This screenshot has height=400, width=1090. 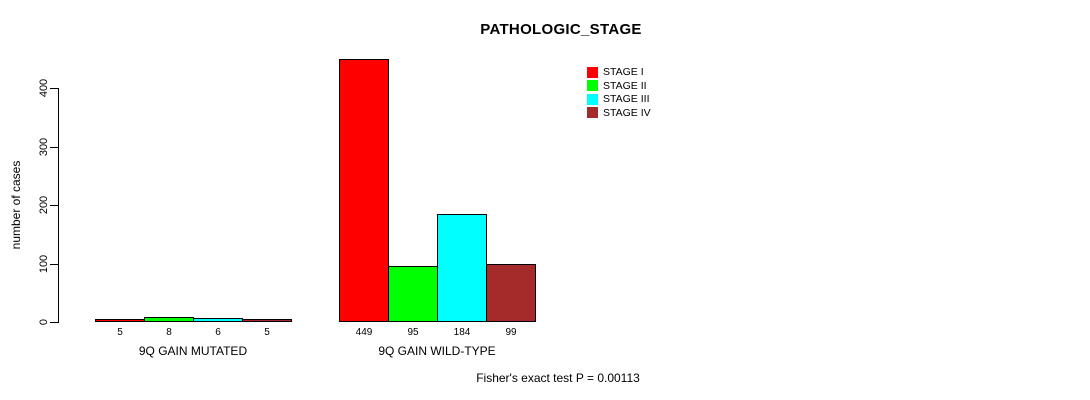 I want to click on legend-item: STAGE III, so click(x=618, y=99).